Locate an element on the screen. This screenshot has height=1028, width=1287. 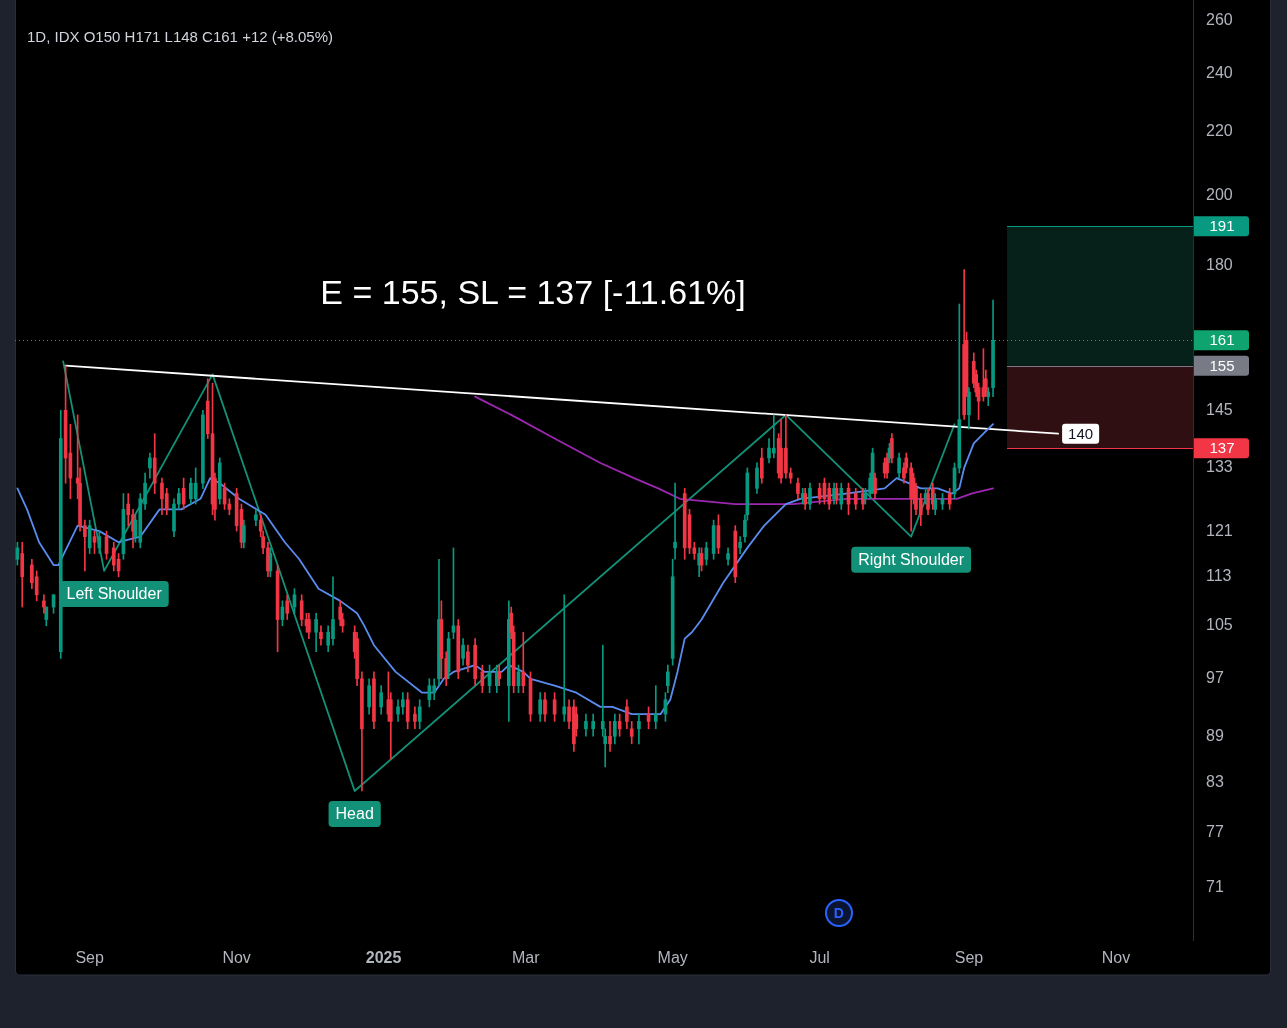
text: 1D, IDX O150 H171 L148 C161 +12 (+8.05%) is located at coordinates (180, 37).